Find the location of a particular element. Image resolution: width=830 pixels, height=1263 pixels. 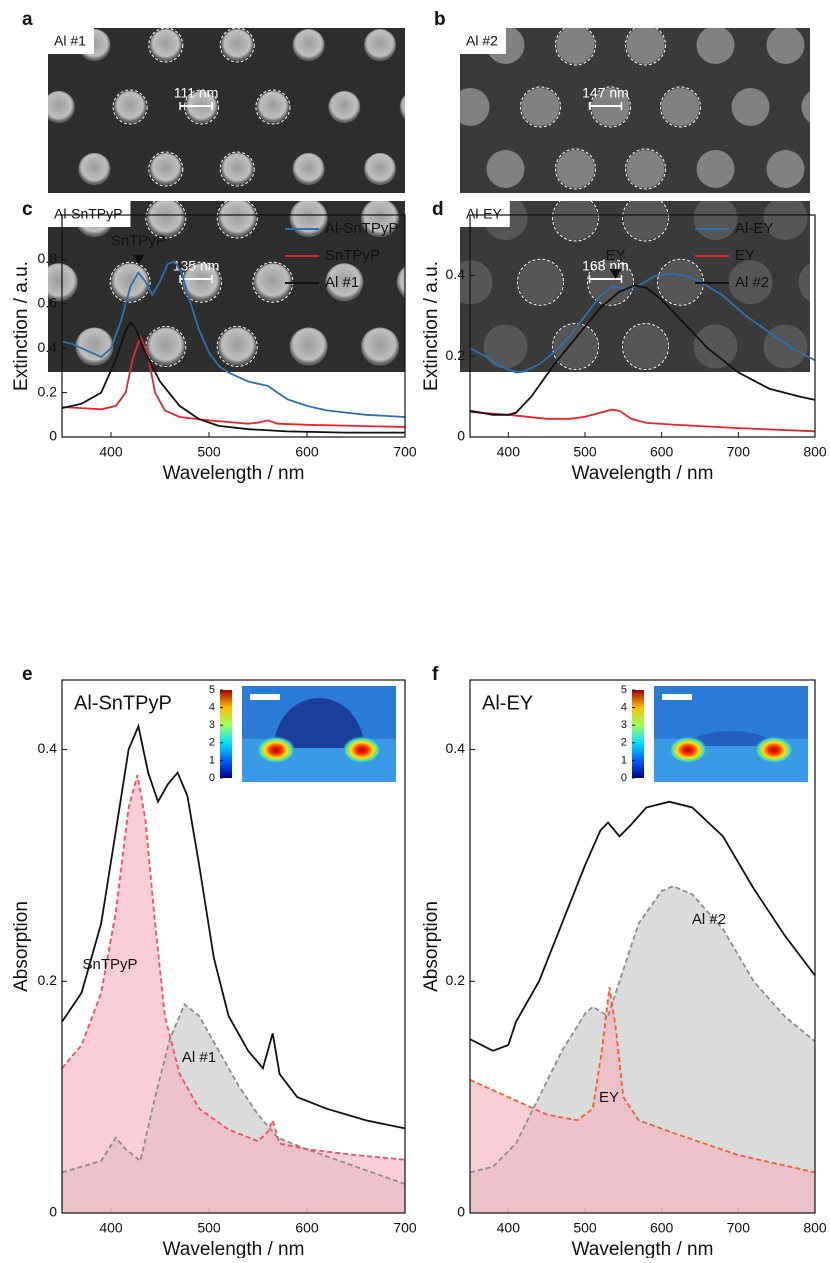

sem-image: 111 nm Al #1 is located at coordinates (233, 110).